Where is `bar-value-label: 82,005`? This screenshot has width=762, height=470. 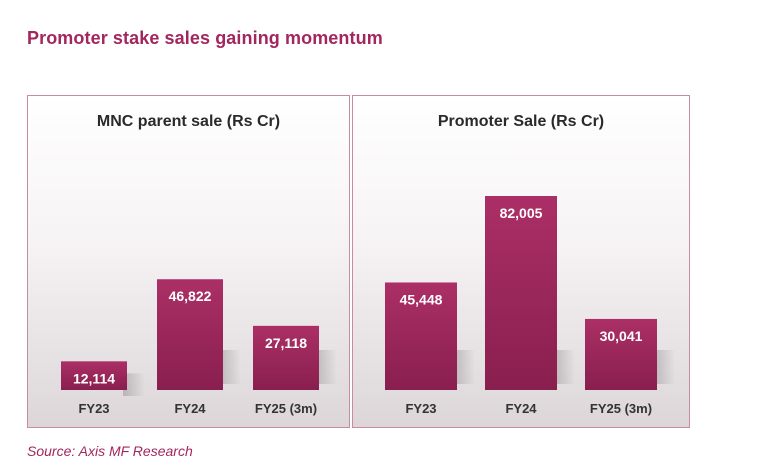
bar-value-label: 82,005 is located at coordinates (521, 213).